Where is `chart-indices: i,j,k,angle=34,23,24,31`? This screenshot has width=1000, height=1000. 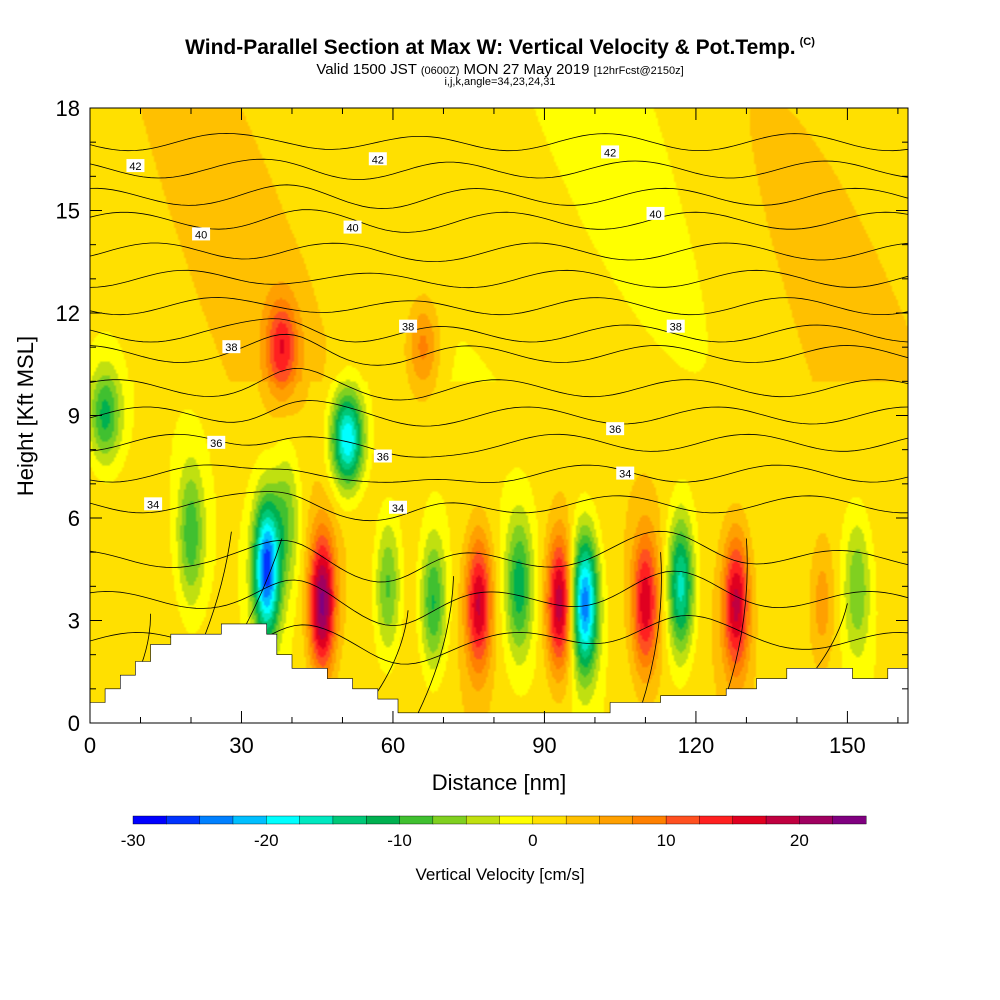 chart-indices: i,j,k,angle=34,23,24,31 is located at coordinates (500, 82).